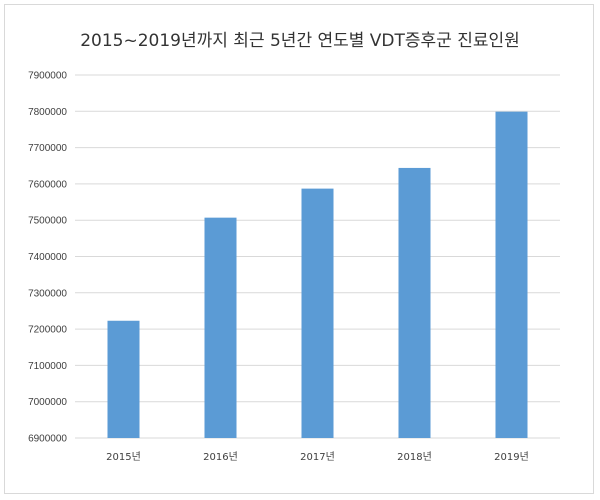 This screenshot has height=500, width=600. Describe the element at coordinates (47, 184) in the screenshot. I see `y-tick-label-7: 7600000` at that location.